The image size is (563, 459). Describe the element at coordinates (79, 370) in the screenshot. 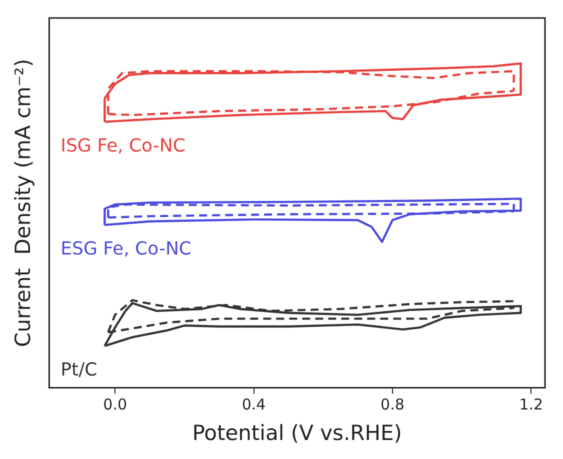

I see `series-label: Pt/C` at that location.